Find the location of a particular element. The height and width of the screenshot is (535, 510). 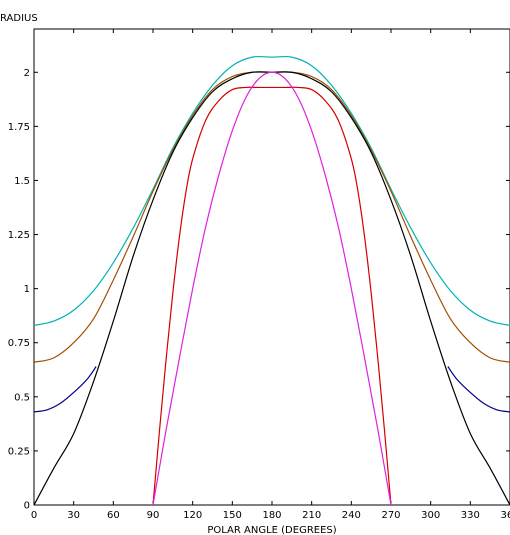

y-tick-label: 0 is located at coordinates (27, 506).